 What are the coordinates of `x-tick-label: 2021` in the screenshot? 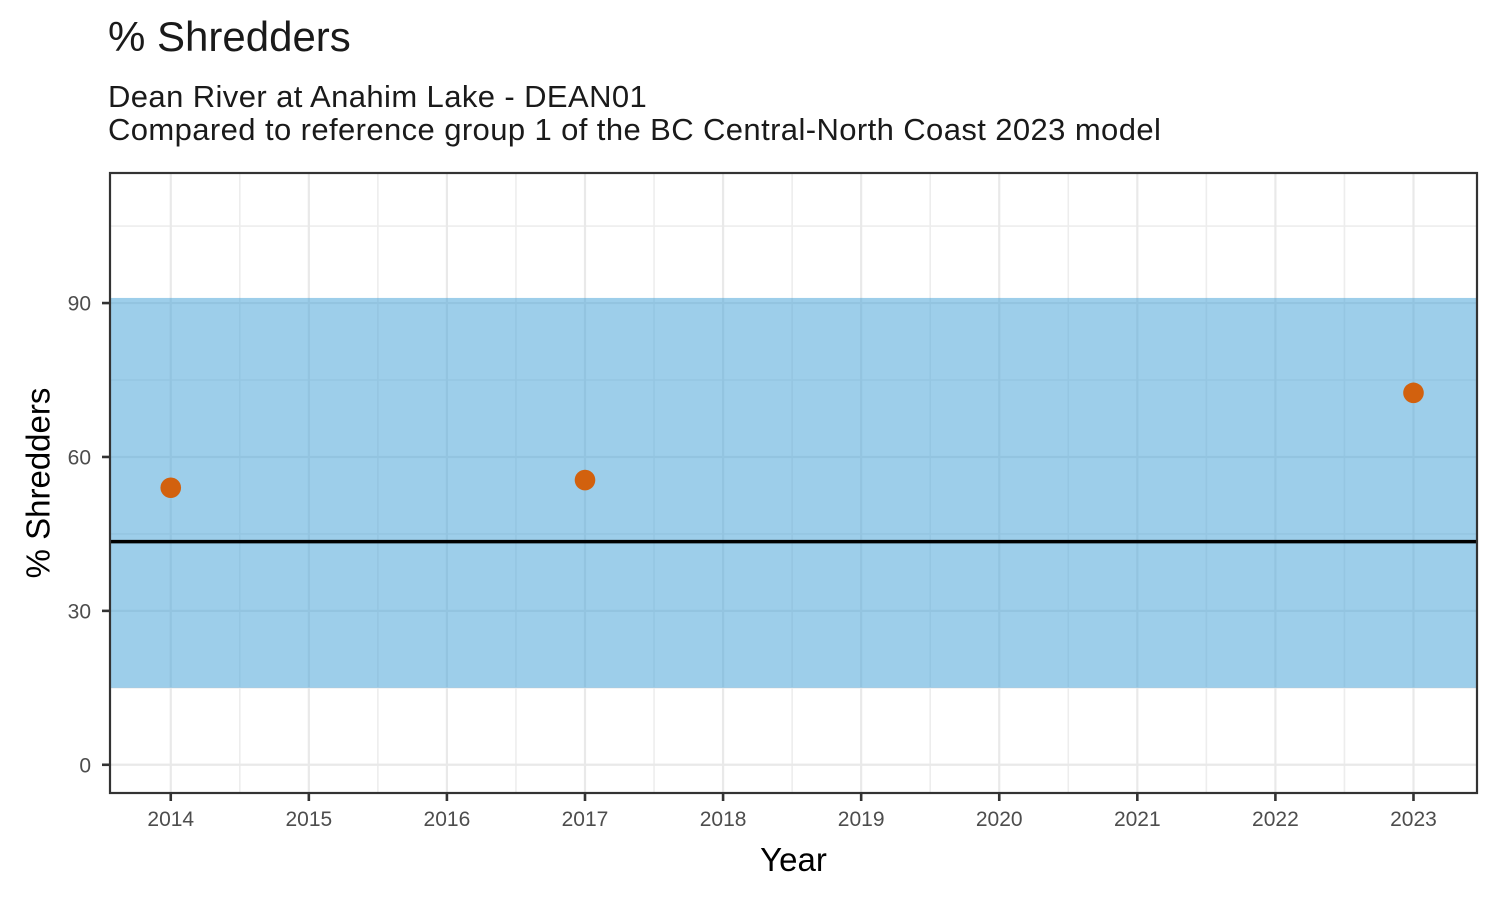 It's located at (1137, 819).